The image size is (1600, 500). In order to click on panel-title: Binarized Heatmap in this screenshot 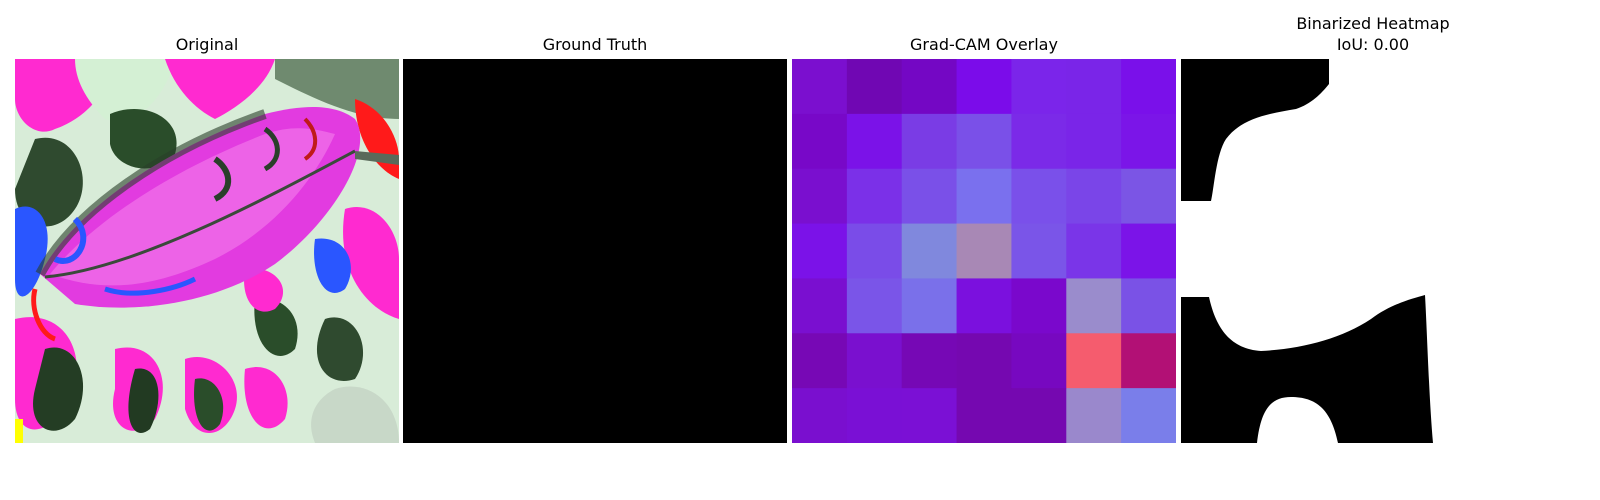, I will do `click(1373, 23)`.